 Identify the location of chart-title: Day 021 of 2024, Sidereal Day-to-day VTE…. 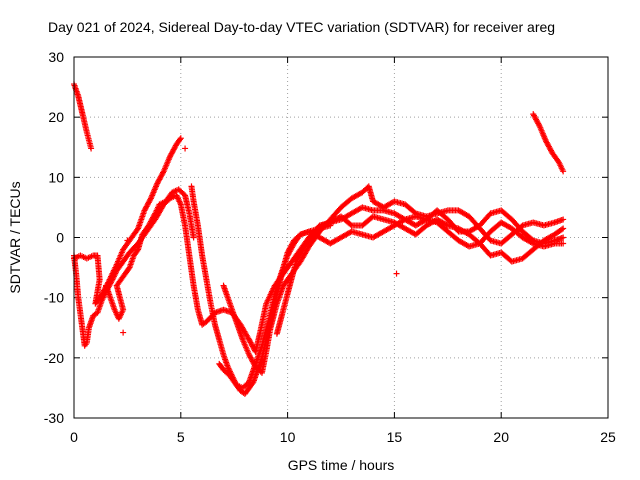
(301, 27).